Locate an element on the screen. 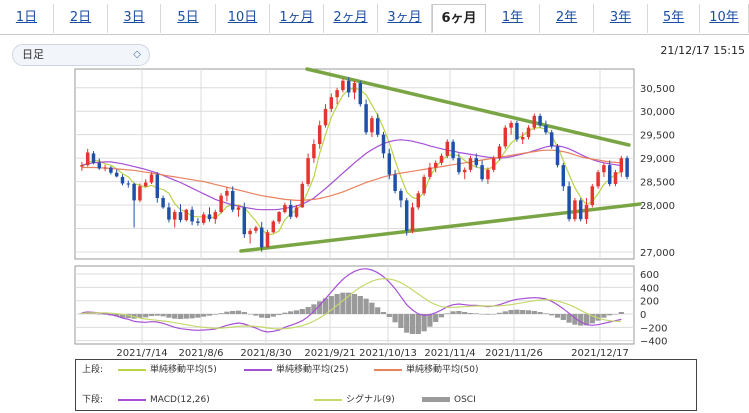 This screenshot has width=749, height=413. tab-12: 5年 is located at coordinates (674, 18).